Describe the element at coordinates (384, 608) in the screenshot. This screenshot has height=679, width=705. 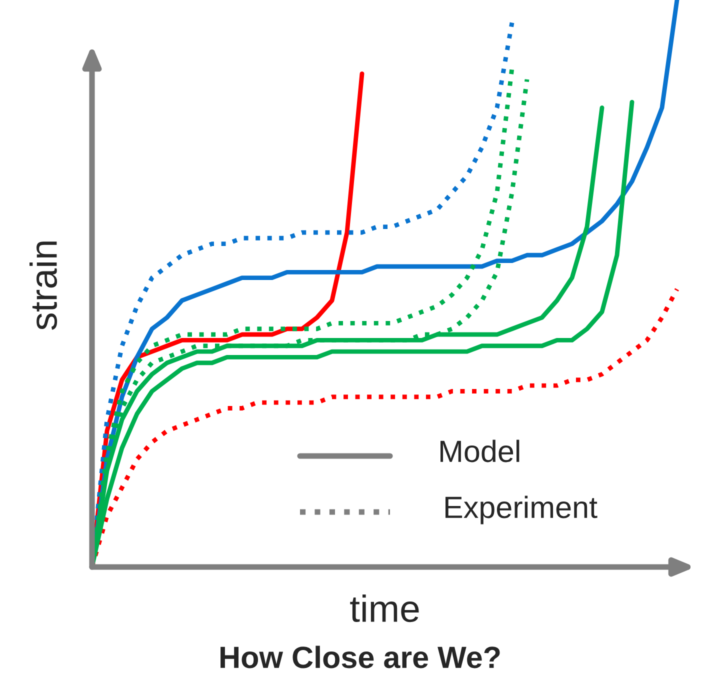
I see `x-axis-title: time` at that location.